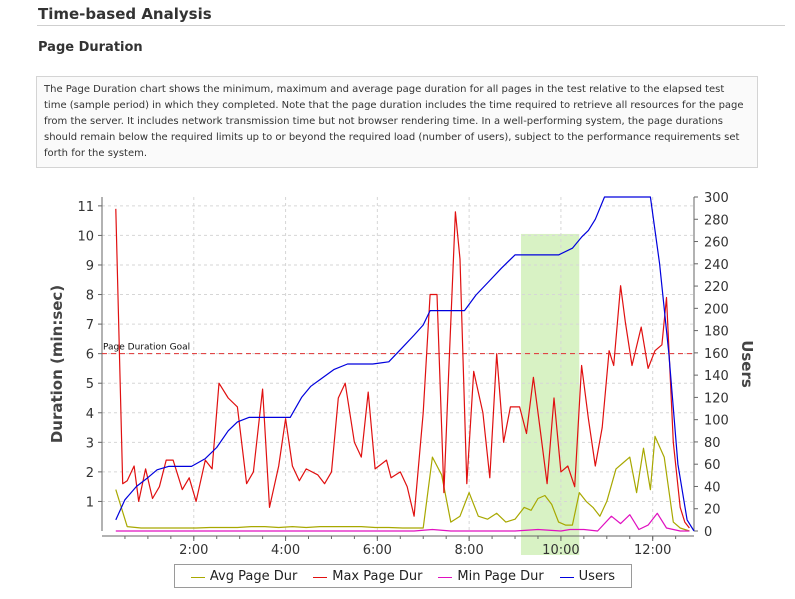 The width and height of the screenshot is (795, 599). What do you see at coordinates (712, 465) in the screenshot?
I see `y2-tick-label: 60` at bounding box center [712, 465].